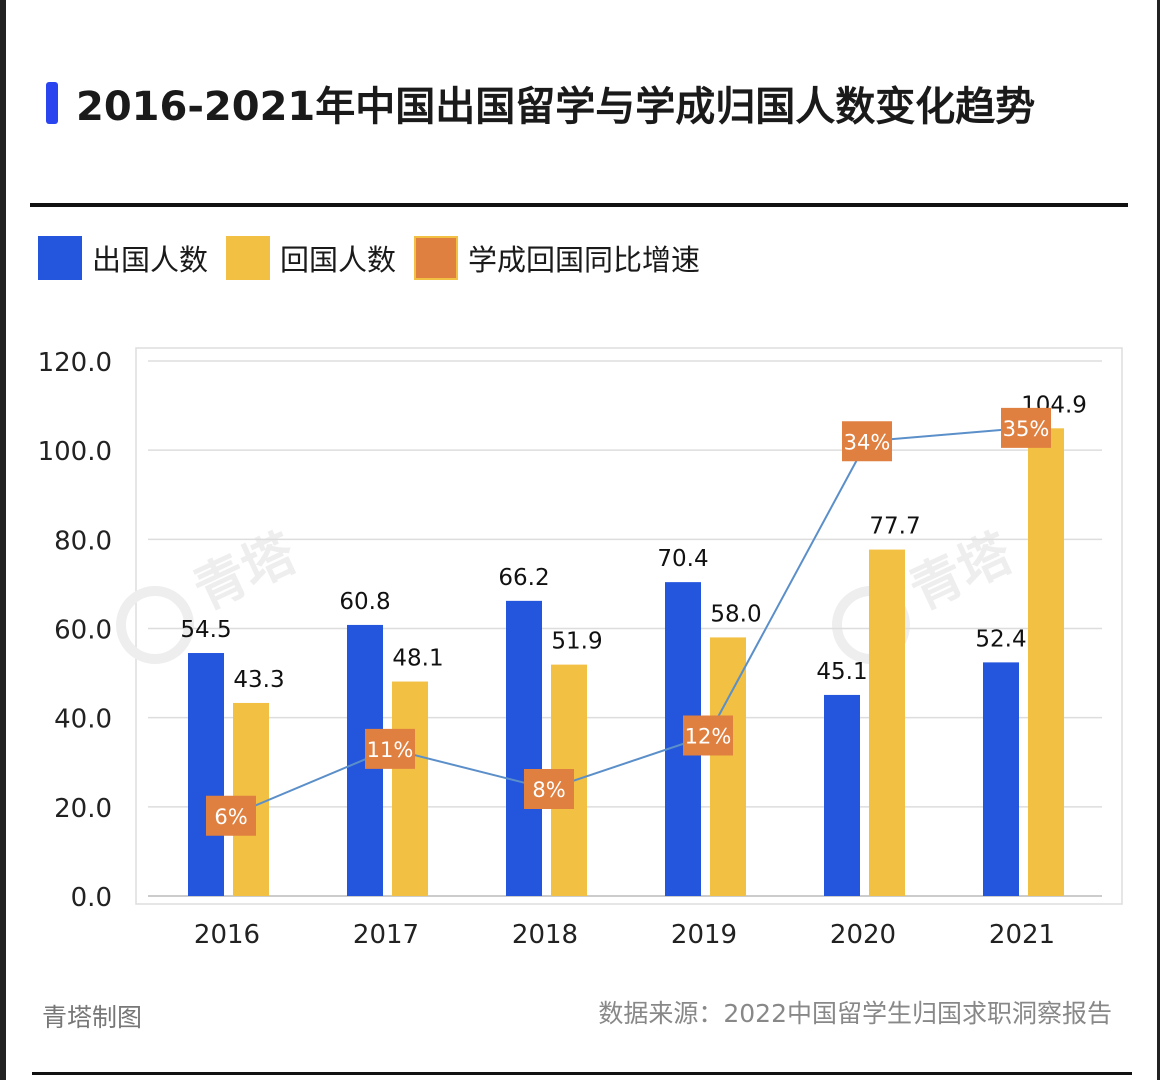  I want to click on y-tick-label: 100.0, so click(75, 452).